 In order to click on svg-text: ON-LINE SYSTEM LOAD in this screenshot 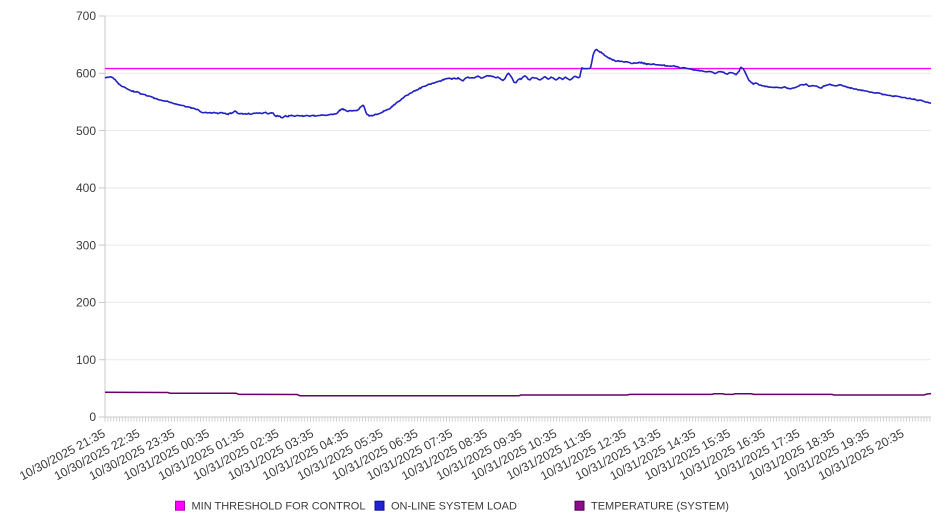, I will do `click(454, 506)`.